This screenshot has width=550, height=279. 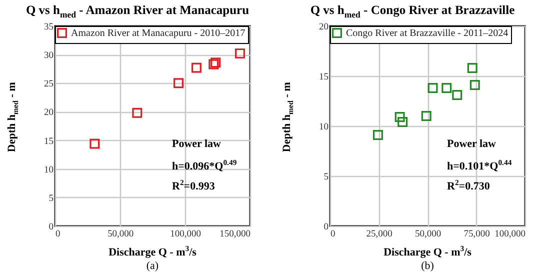 What do you see at coordinates (412, 11) in the screenshot?
I see `chart-title: Q vs h$_{med}$ - Congo River at Brazzaville` at bounding box center [412, 11].